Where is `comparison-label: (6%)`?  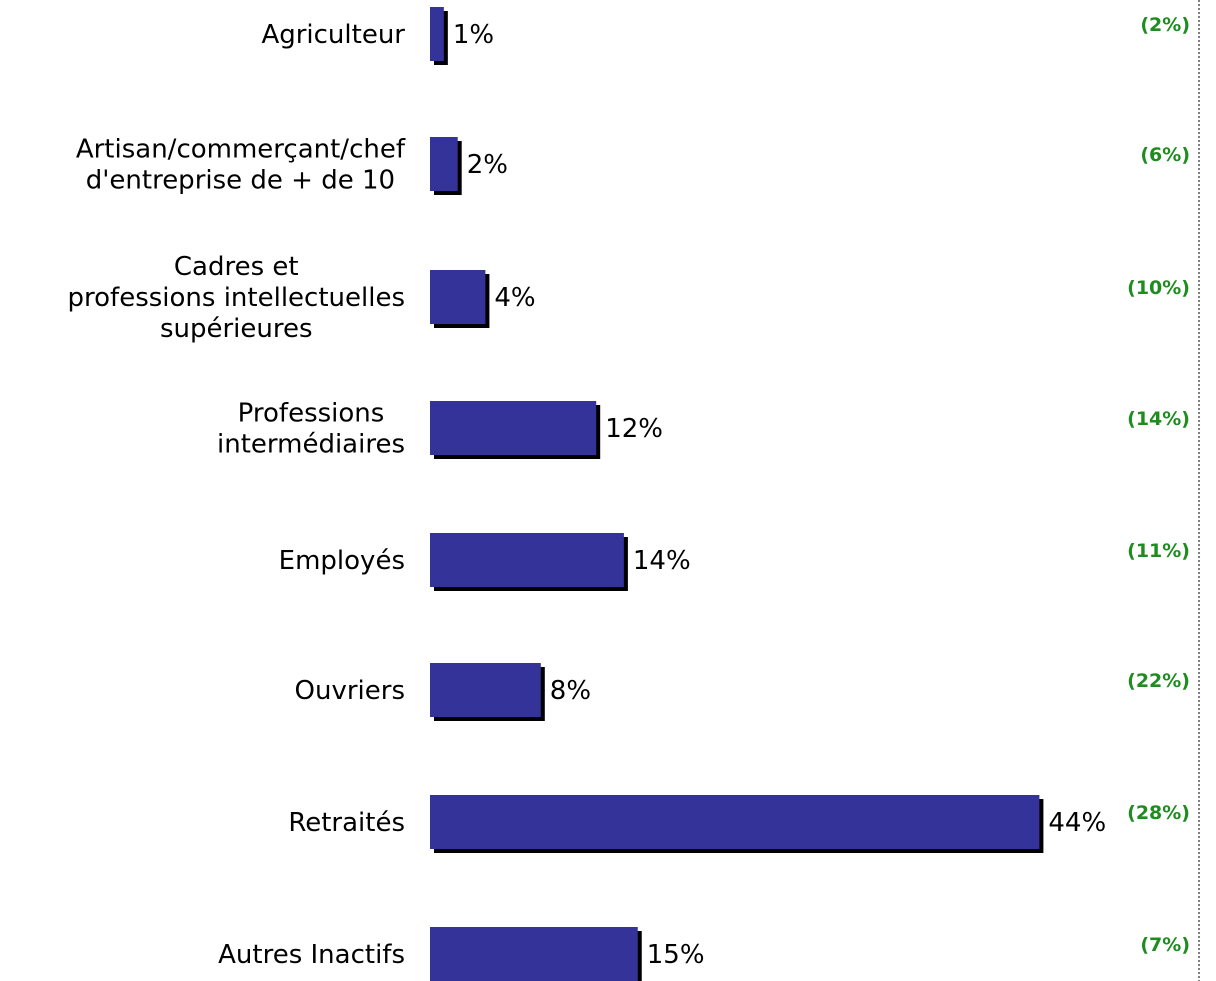 comparison-label: (6%) is located at coordinates (1165, 155).